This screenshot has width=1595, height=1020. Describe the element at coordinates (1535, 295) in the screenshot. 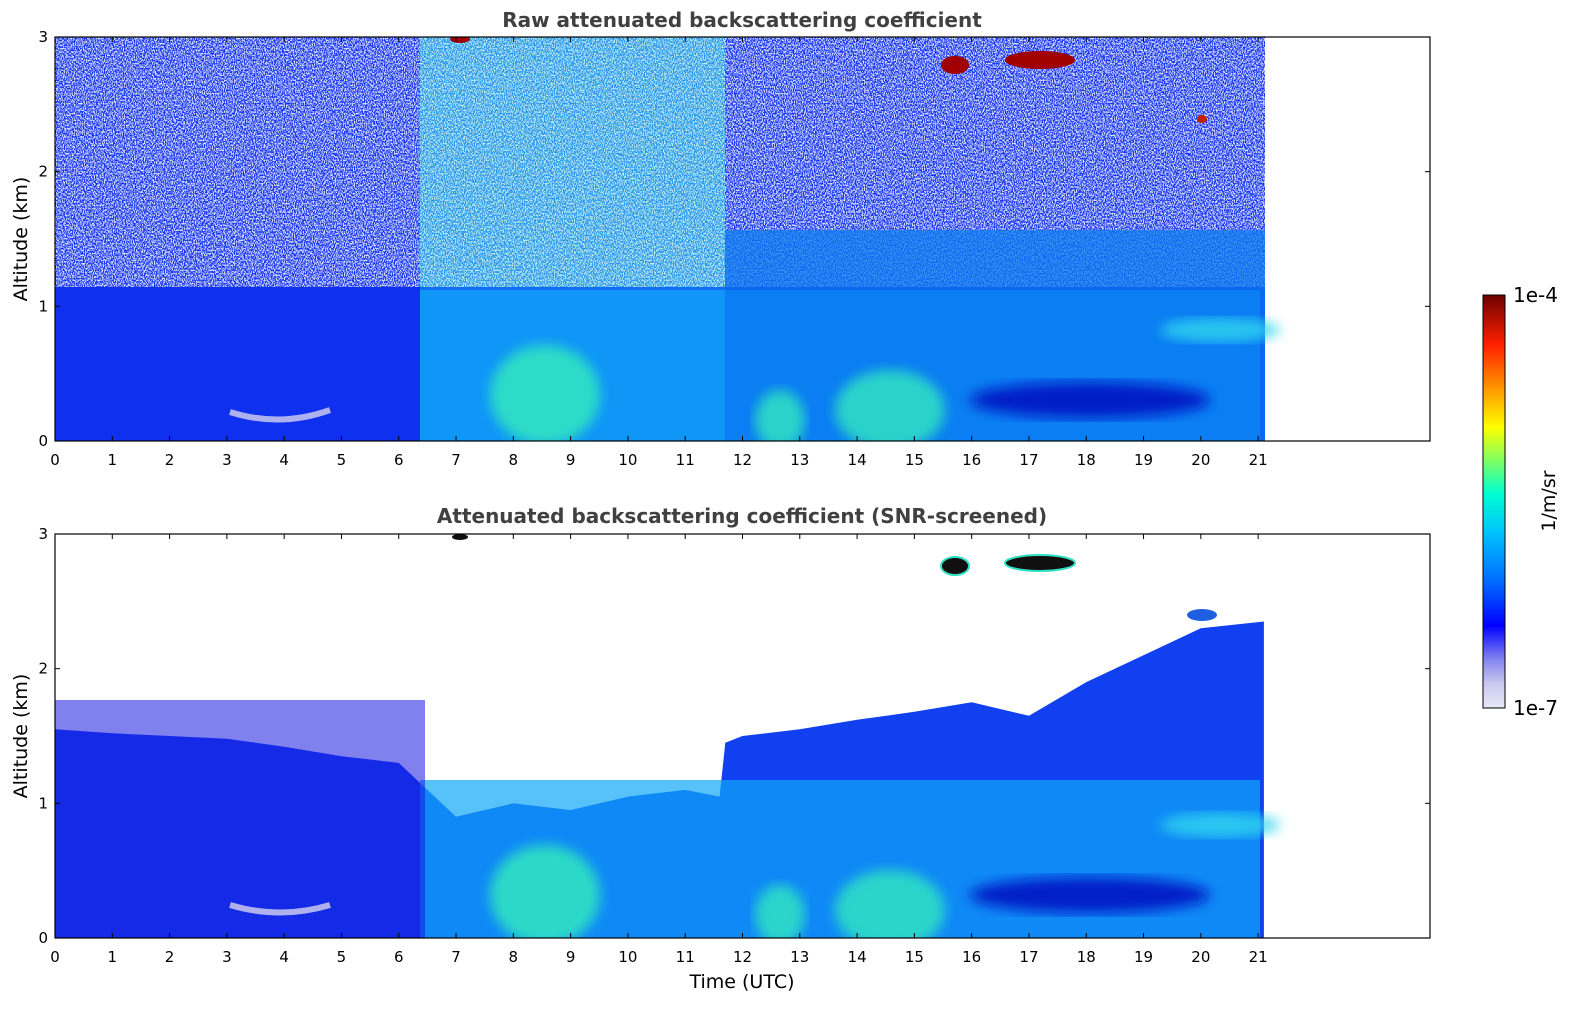

I see `colorbar-max-label: 1e-4` at that location.